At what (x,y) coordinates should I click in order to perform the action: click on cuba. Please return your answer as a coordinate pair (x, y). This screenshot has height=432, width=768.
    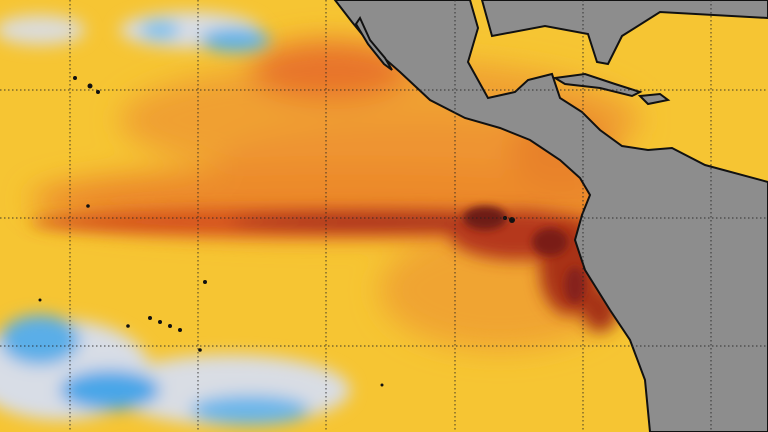
    Looking at the image, I should click on (597, 85).